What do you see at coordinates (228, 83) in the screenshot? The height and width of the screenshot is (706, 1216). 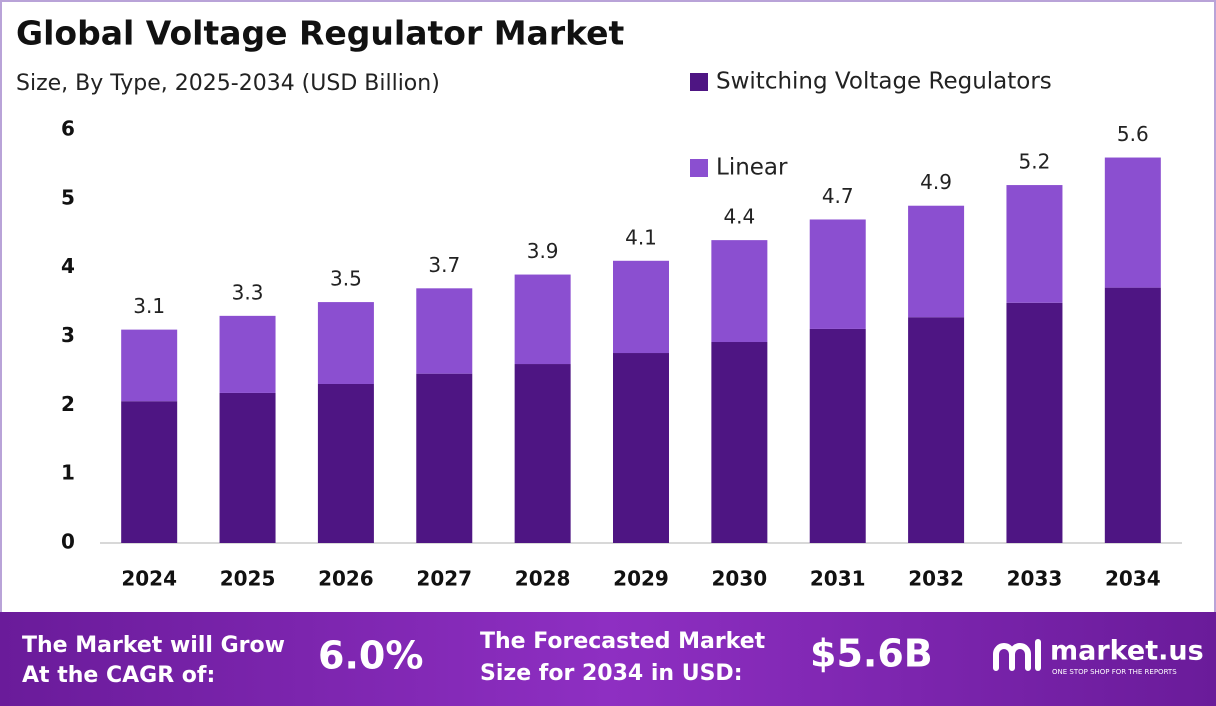 I see `chart-subtitle: Size, By Type, 2025-2034 (USD Billion)` at bounding box center [228, 83].